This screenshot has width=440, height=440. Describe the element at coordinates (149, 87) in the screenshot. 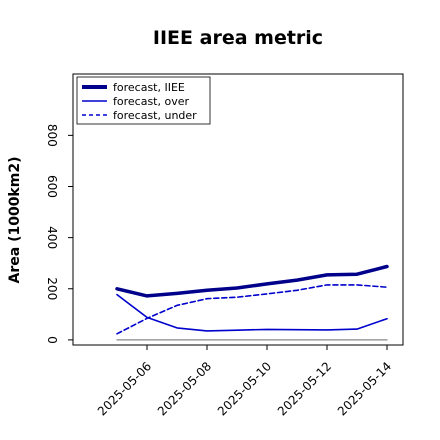

I see `legend-label-iiee: forecast, IIEE` at that location.